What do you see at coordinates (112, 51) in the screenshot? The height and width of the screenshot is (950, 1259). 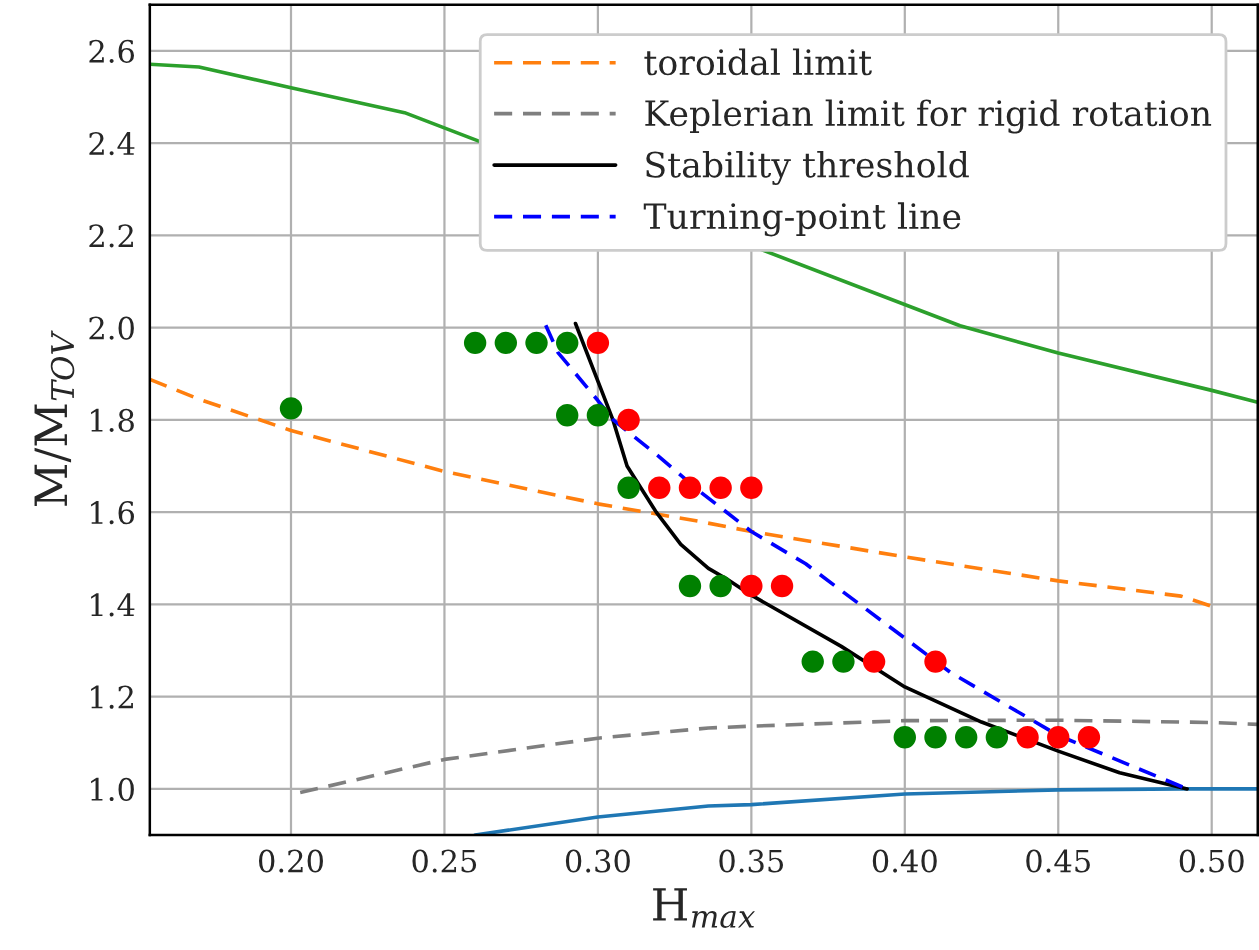 I see `y-tick-label: 2.6` at bounding box center [112, 51].